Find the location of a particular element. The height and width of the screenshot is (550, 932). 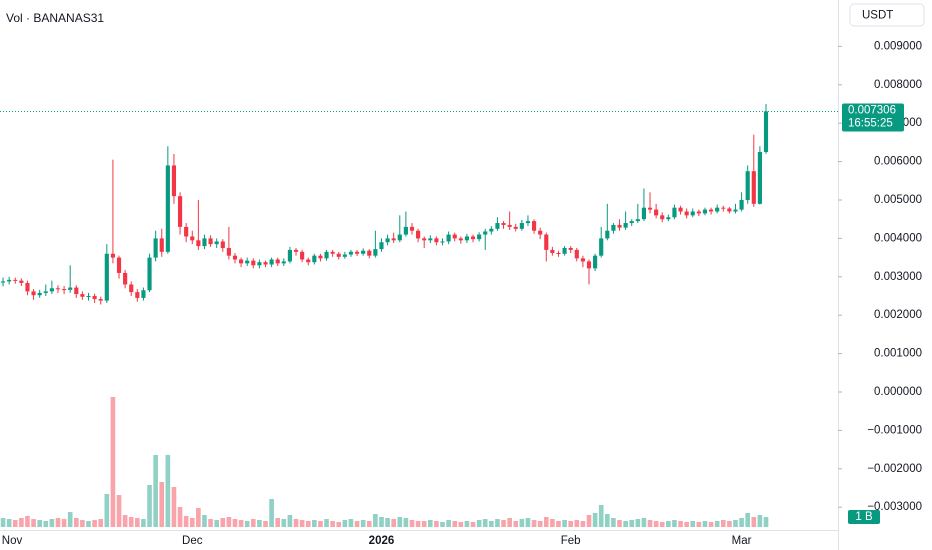

x-tick-label: Mar is located at coordinates (742, 541).